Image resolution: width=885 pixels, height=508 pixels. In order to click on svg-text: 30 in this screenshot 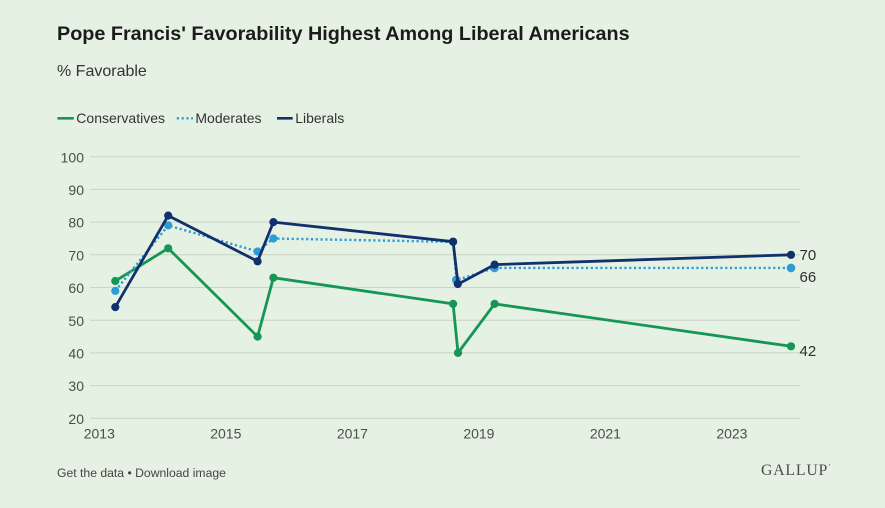, I will do `click(76, 386)`.